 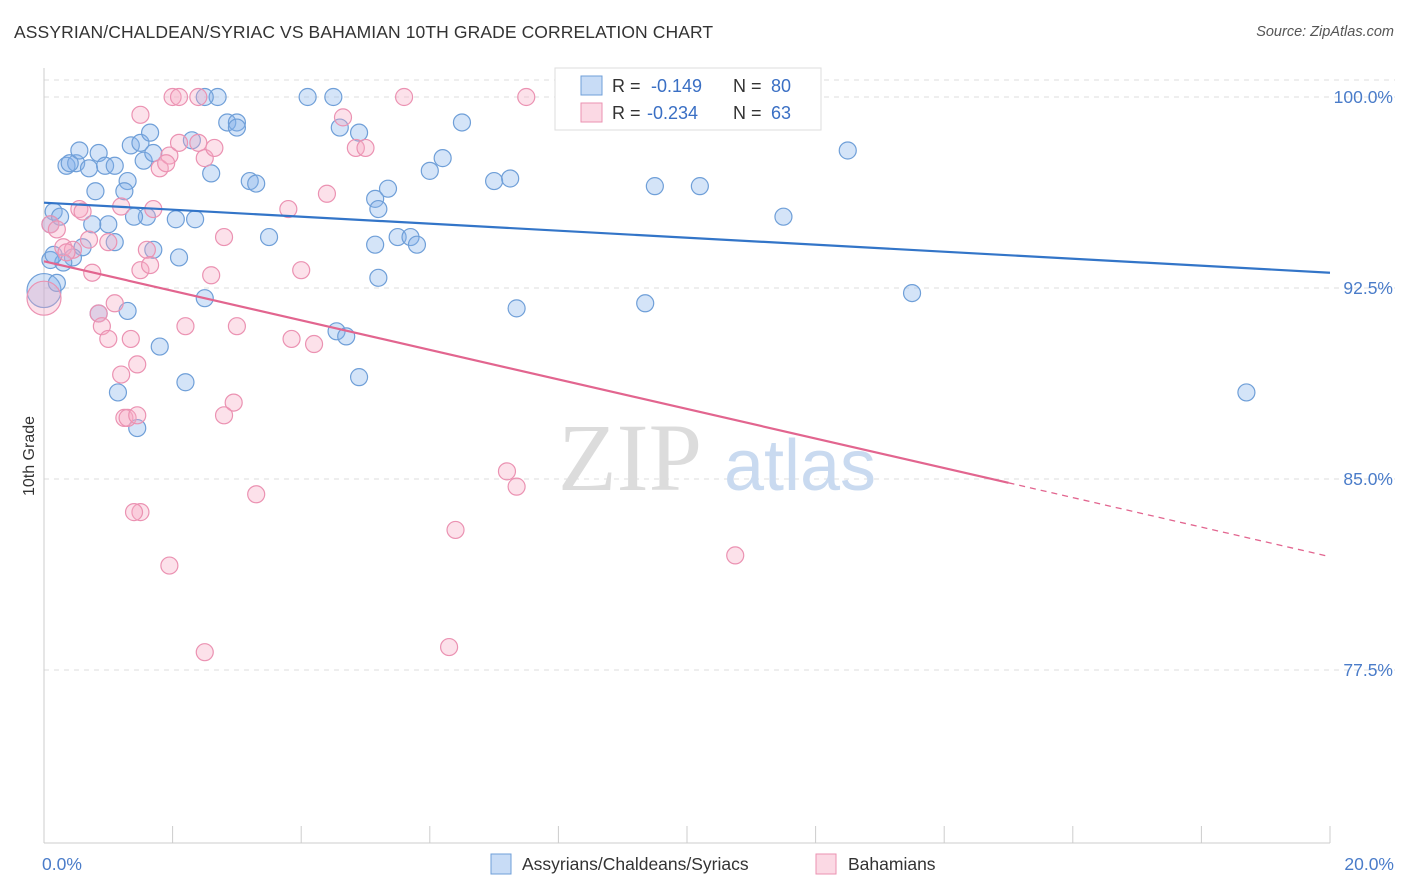 I want to click on stats-legend: R = -0.149 N = 80 R = -0.234 N = 63, so click(x=688, y=99).